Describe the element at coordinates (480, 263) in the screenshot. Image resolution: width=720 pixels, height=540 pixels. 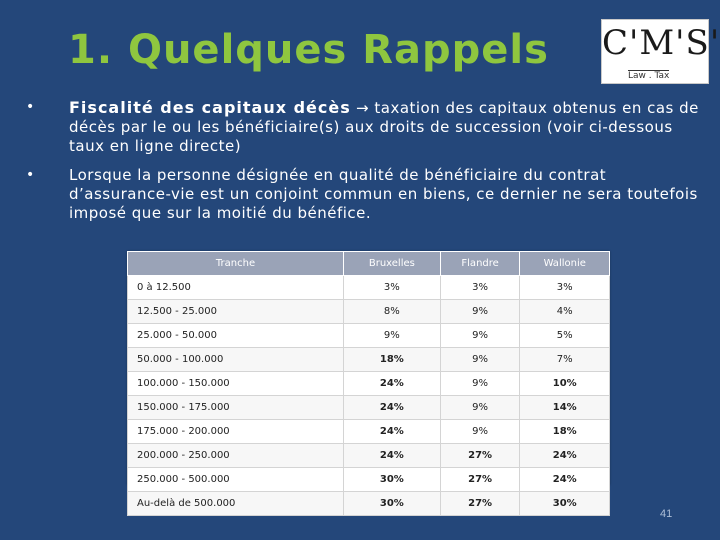
I see `header-flandre: Flandre` at that location.